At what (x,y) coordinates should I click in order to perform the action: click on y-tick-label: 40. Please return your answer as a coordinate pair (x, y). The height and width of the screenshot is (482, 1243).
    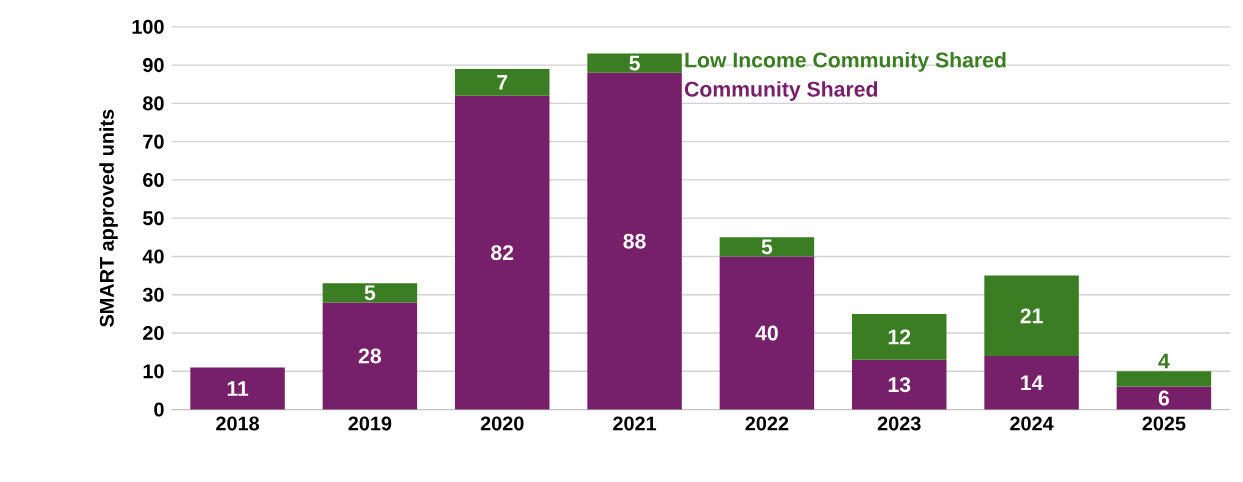
    Looking at the image, I should click on (153, 256).